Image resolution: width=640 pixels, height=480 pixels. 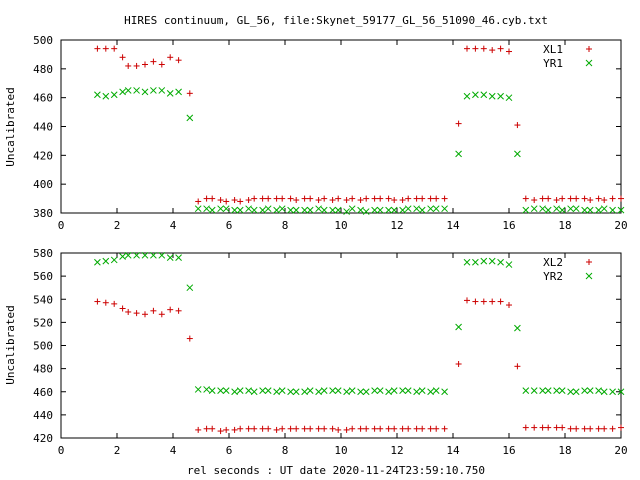 What do you see at coordinates (508, 450) in the screenshot?
I see `bottom-x-tick-label: 16` at bounding box center [508, 450].